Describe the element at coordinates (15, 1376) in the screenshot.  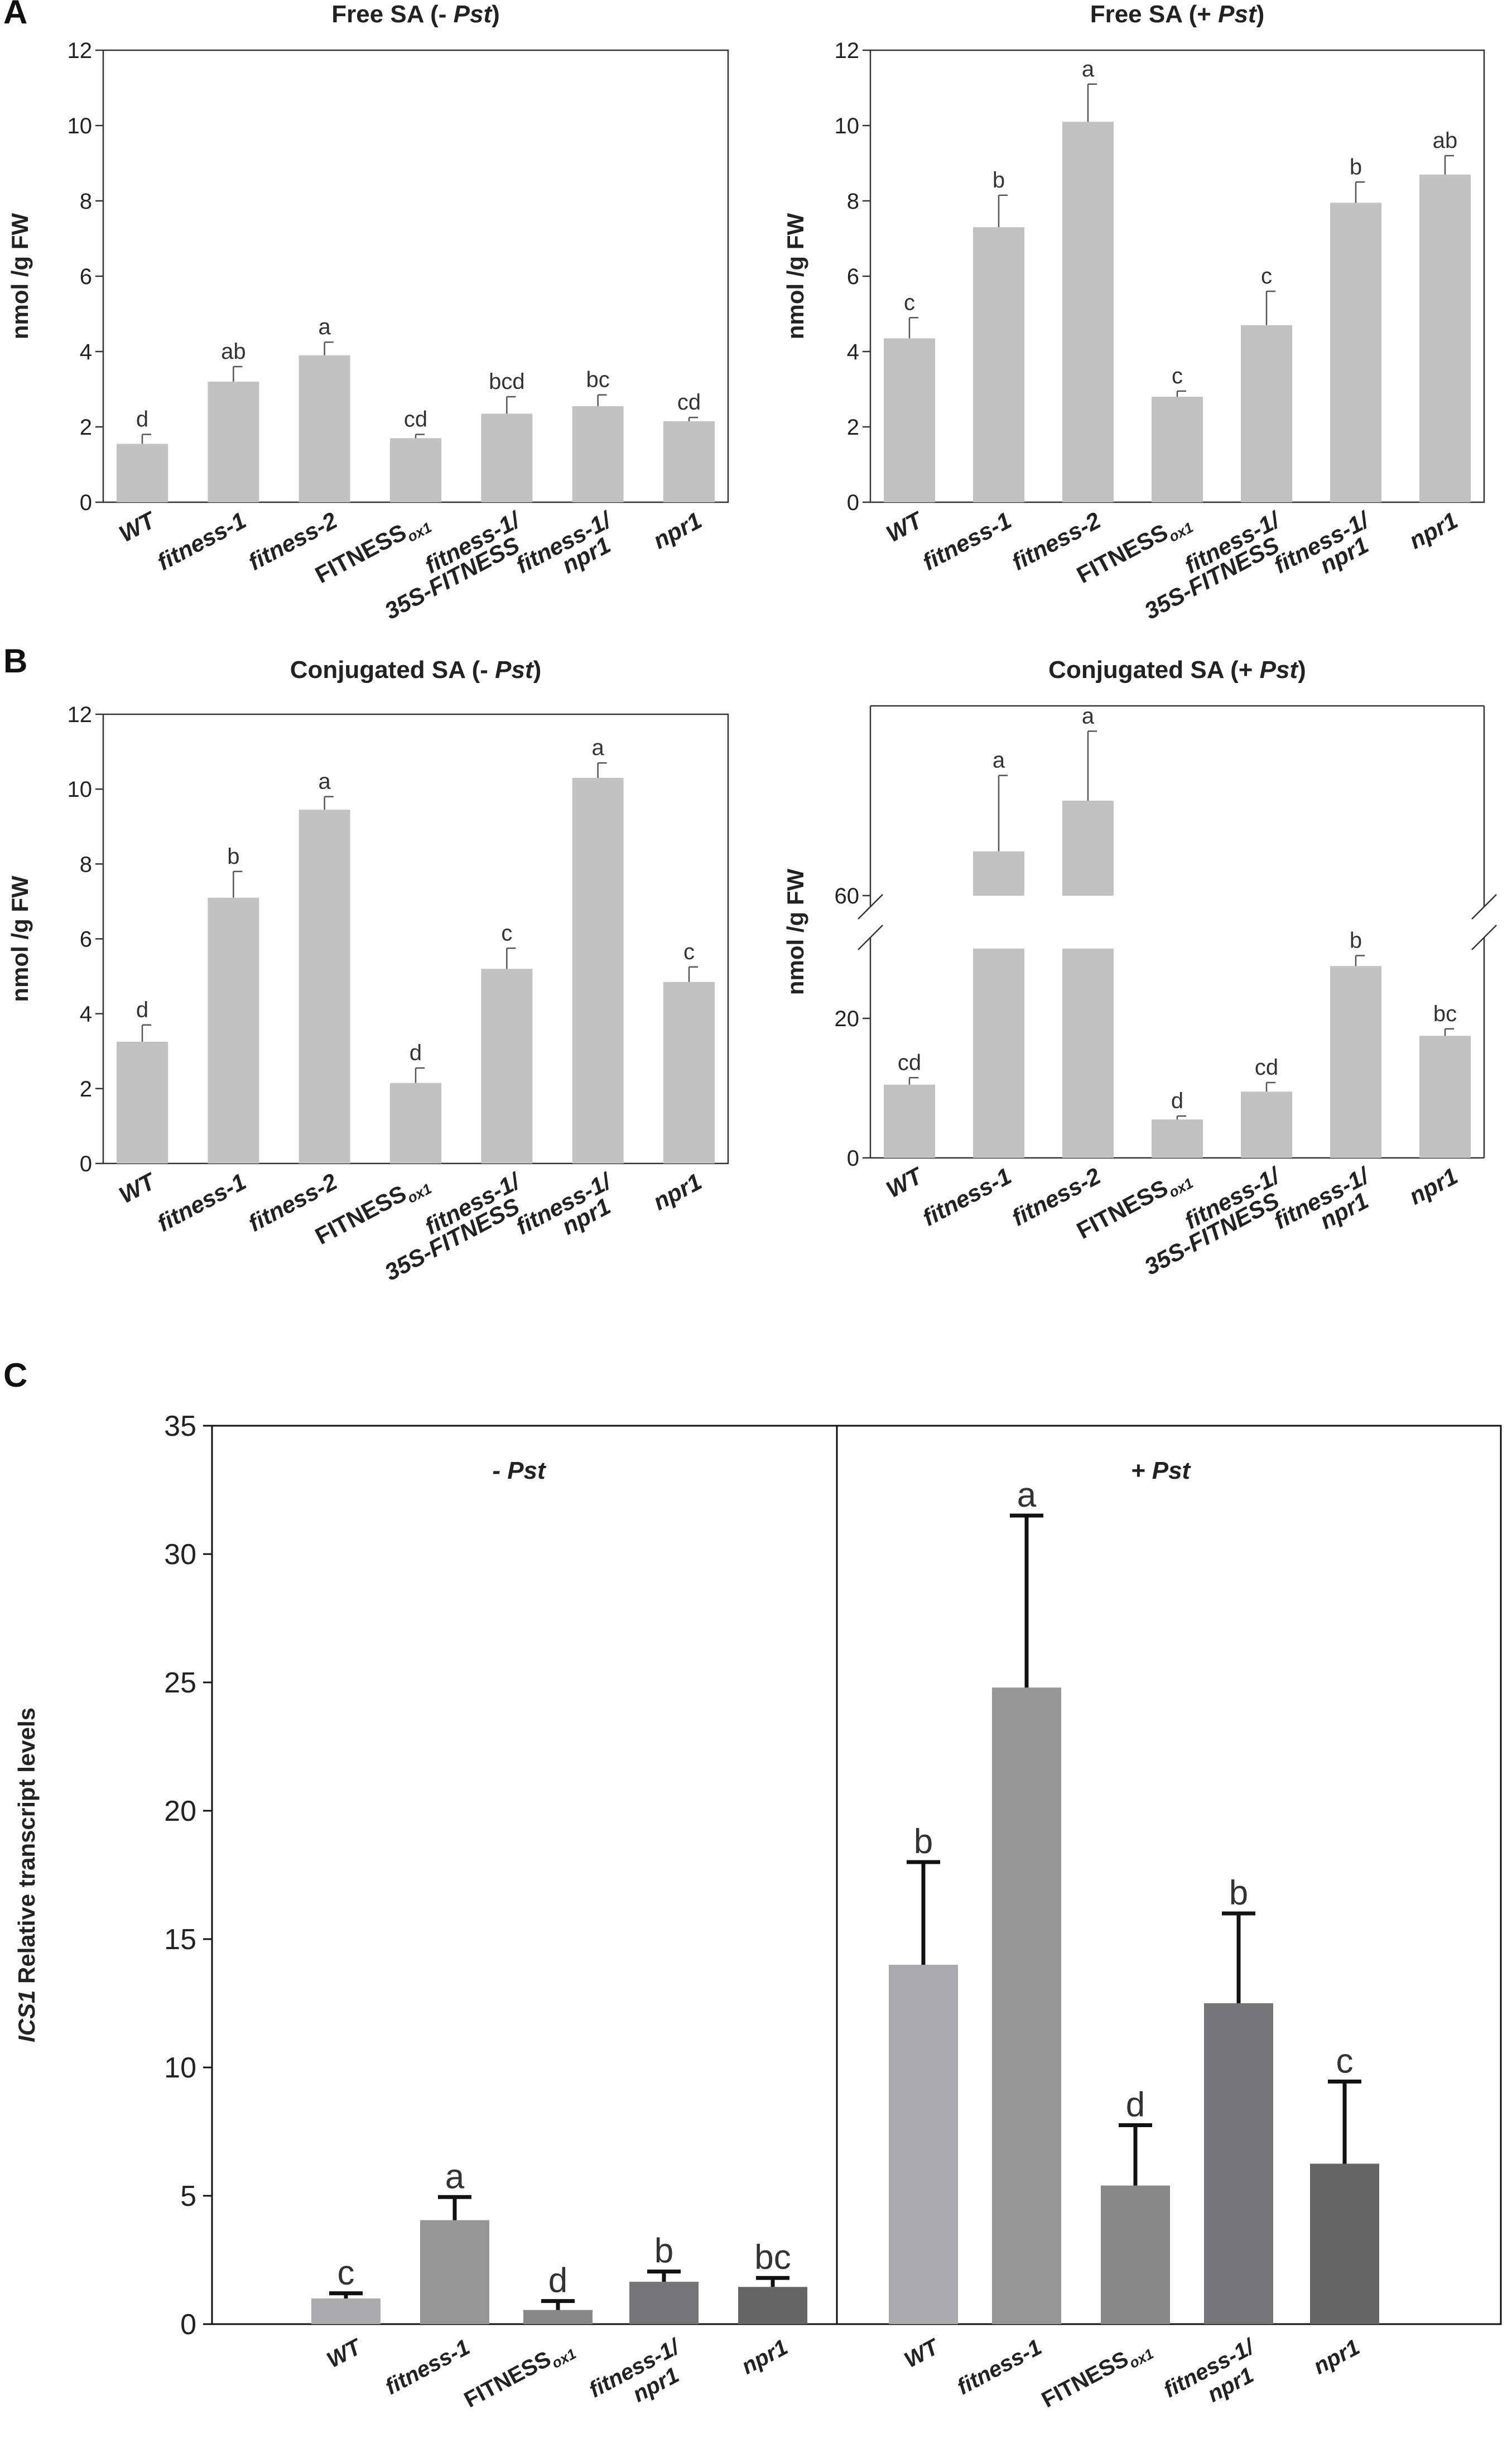
I see `panel-label-c: C` at that location.